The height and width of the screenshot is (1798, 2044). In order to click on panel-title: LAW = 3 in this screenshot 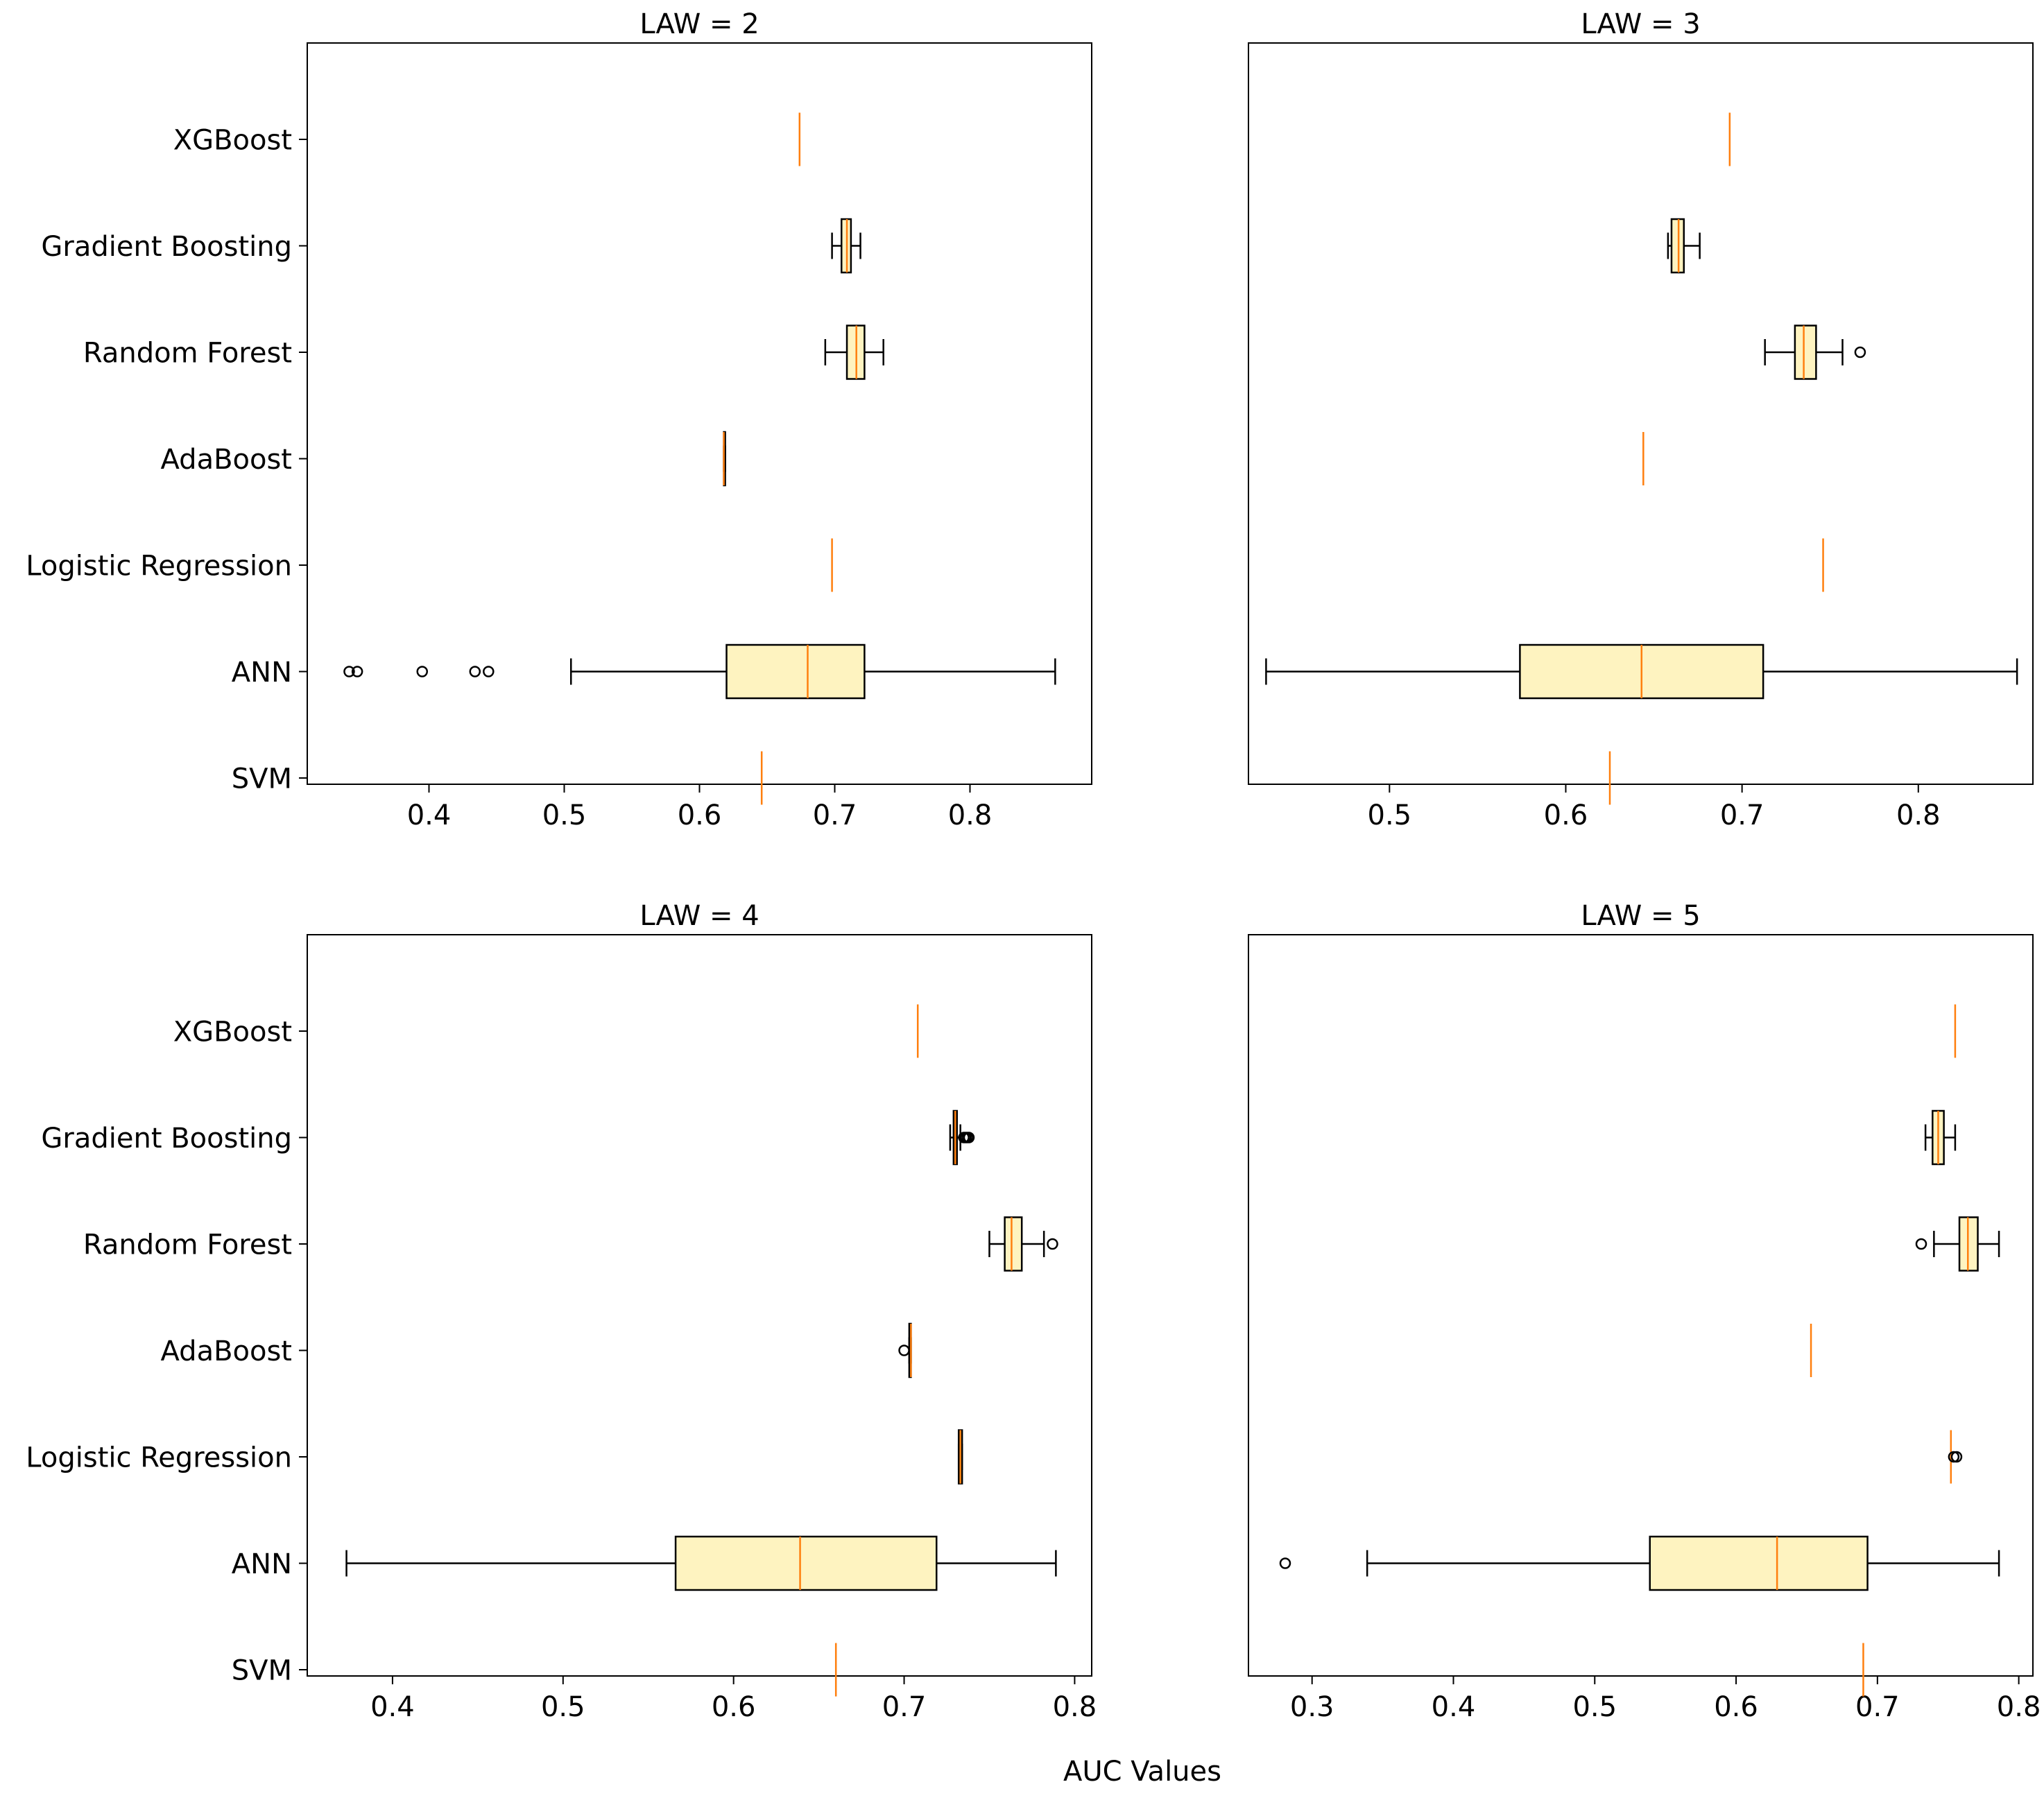, I will do `click(1640, 24)`.